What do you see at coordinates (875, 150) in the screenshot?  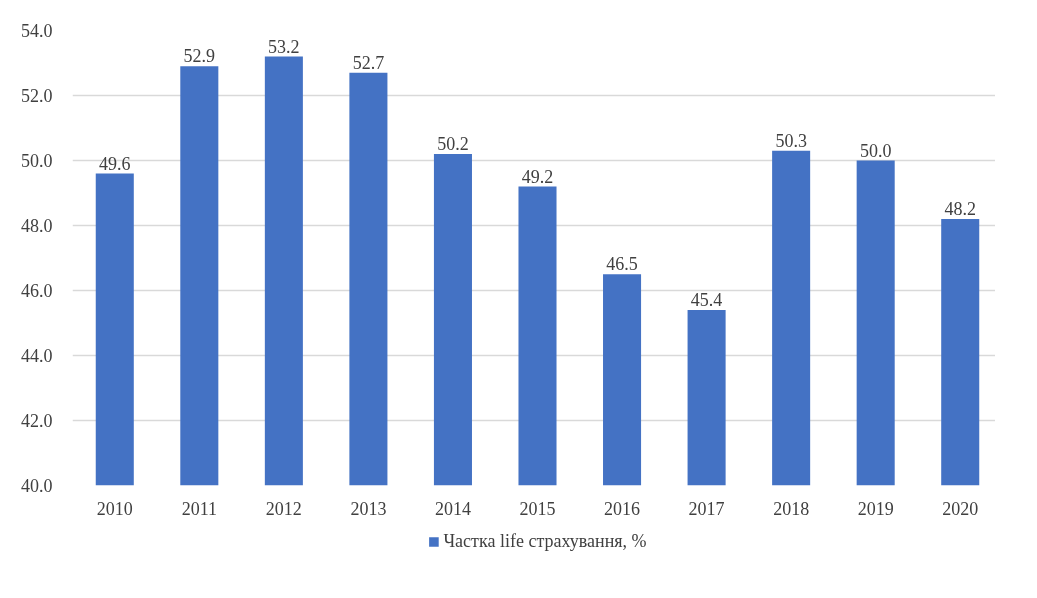 I see `data-label: 50.0` at bounding box center [875, 150].